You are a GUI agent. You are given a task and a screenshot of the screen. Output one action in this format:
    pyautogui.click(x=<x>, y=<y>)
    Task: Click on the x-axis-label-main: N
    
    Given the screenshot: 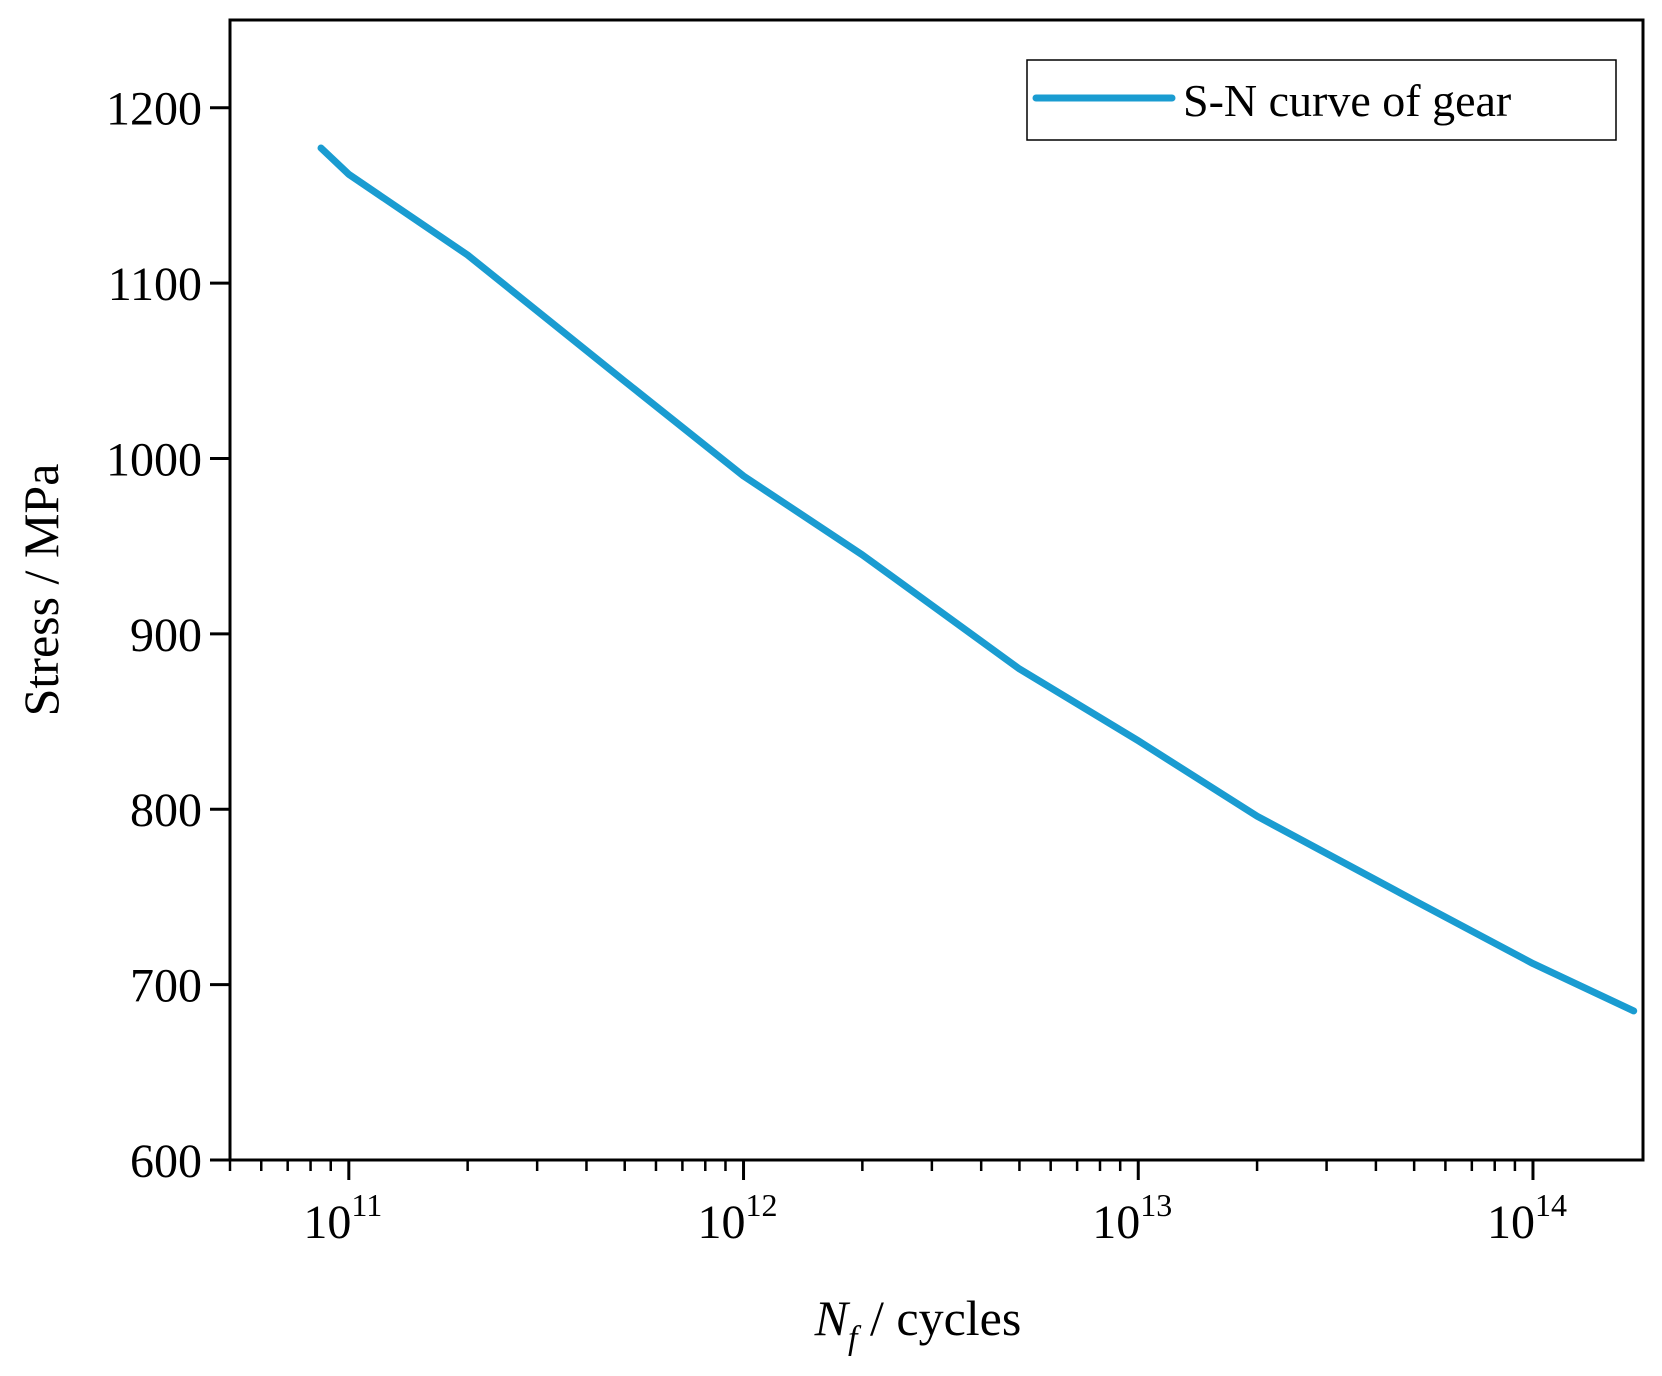 What is the action you would take?
    pyautogui.click(x=832, y=1318)
    